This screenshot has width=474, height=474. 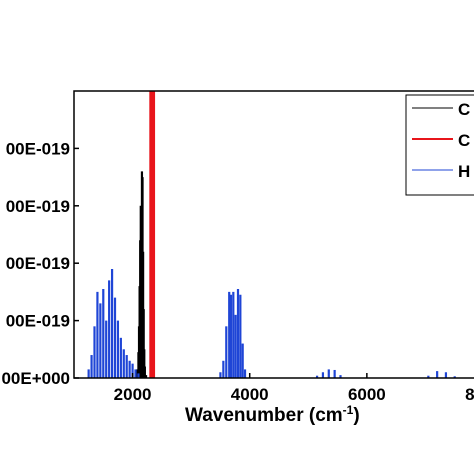 I want to click on x-tick-label-2: 6000, so click(x=367, y=394).